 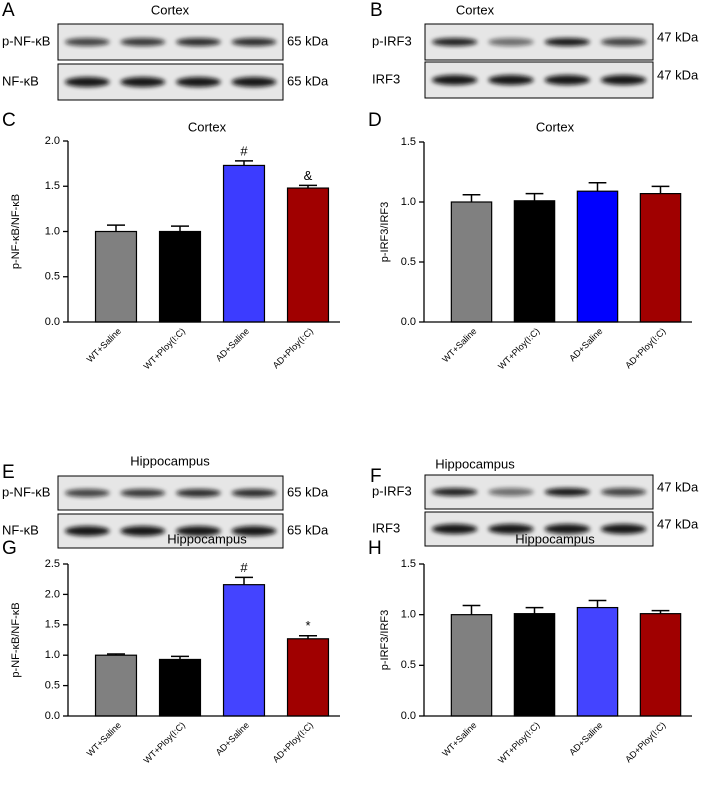 I want to click on chart-title: Hippocampus, so click(x=555, y=538).